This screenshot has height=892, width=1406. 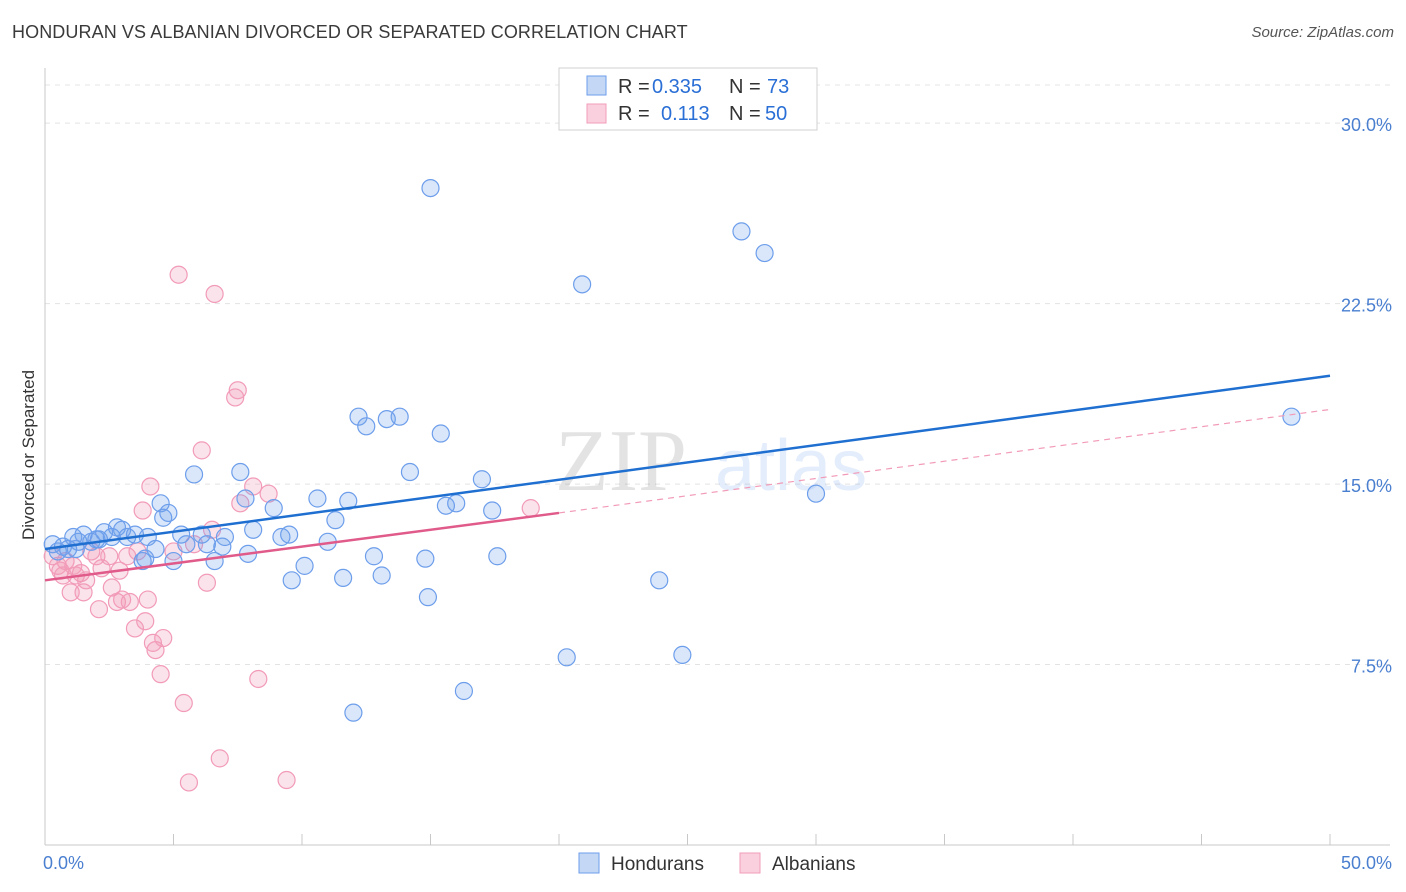 What do you see at coordinates (813, 864) in the screenshot?
I see `bottom-label-albanians: Albanians` at bounding box center [813, 864].